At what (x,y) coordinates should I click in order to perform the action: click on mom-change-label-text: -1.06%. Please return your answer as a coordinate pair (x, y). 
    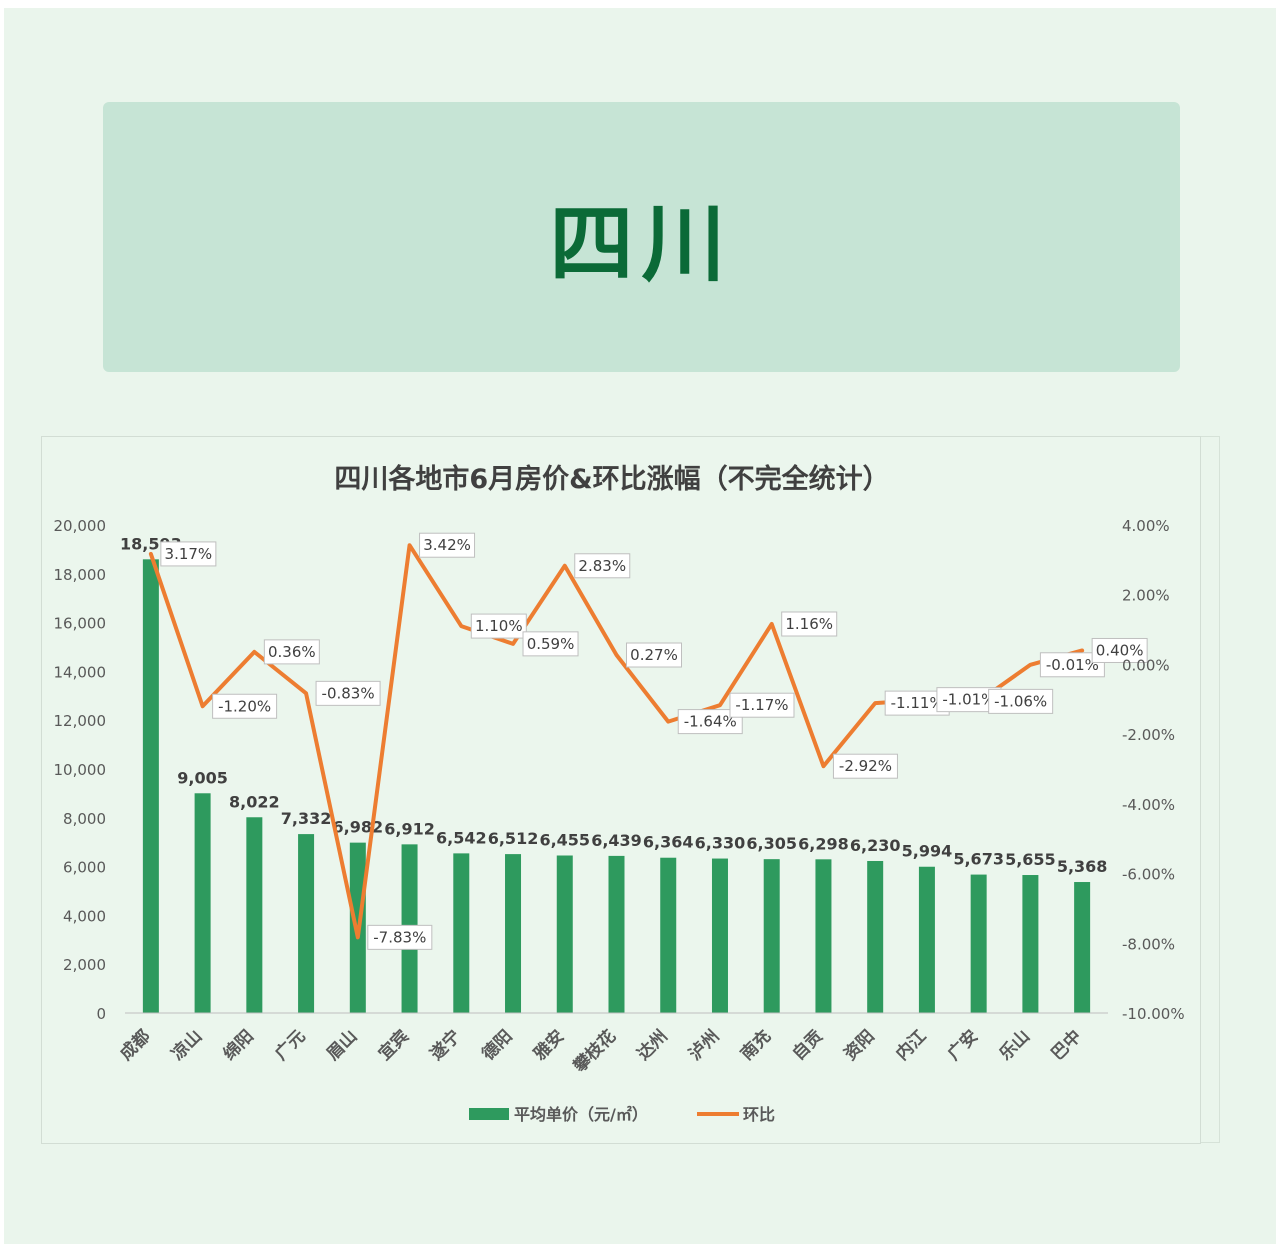
    Looking at the image, I should click on (1020, 701).